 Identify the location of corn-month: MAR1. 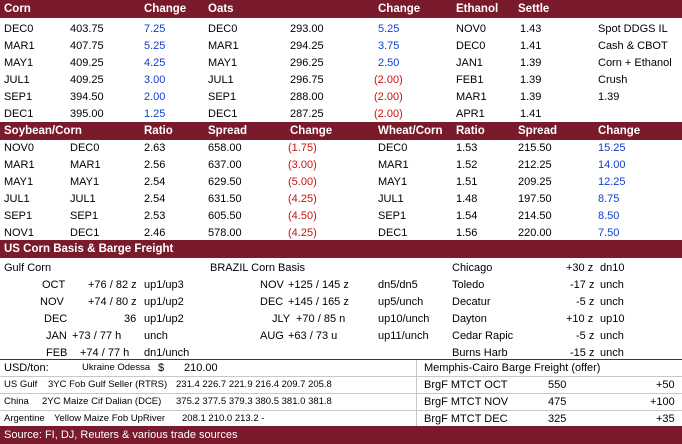
(85, 165).